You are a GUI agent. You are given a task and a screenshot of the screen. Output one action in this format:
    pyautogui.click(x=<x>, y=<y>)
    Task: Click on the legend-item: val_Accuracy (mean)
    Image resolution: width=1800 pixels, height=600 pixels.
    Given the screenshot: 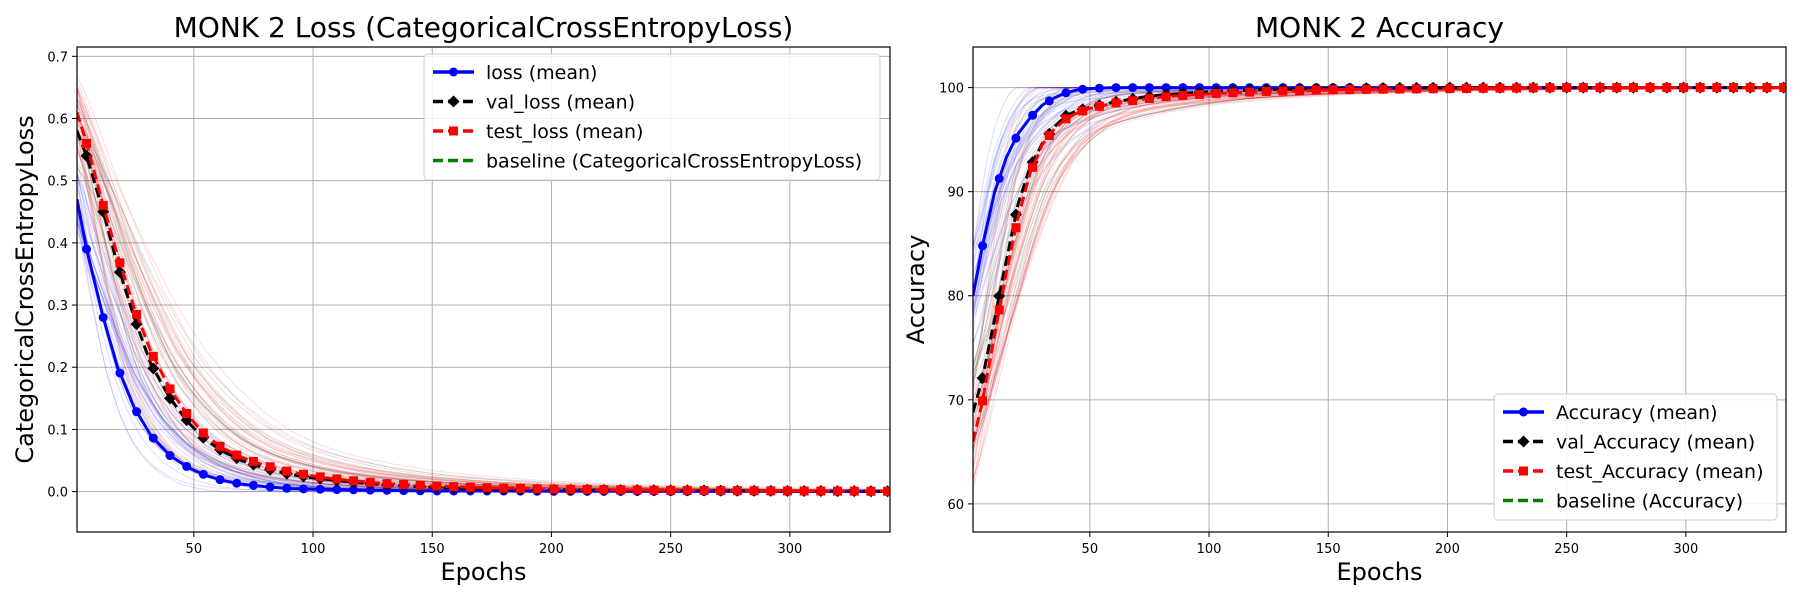 What is the action you would take?
    pyautogui.click(x=1629, y=443)
    